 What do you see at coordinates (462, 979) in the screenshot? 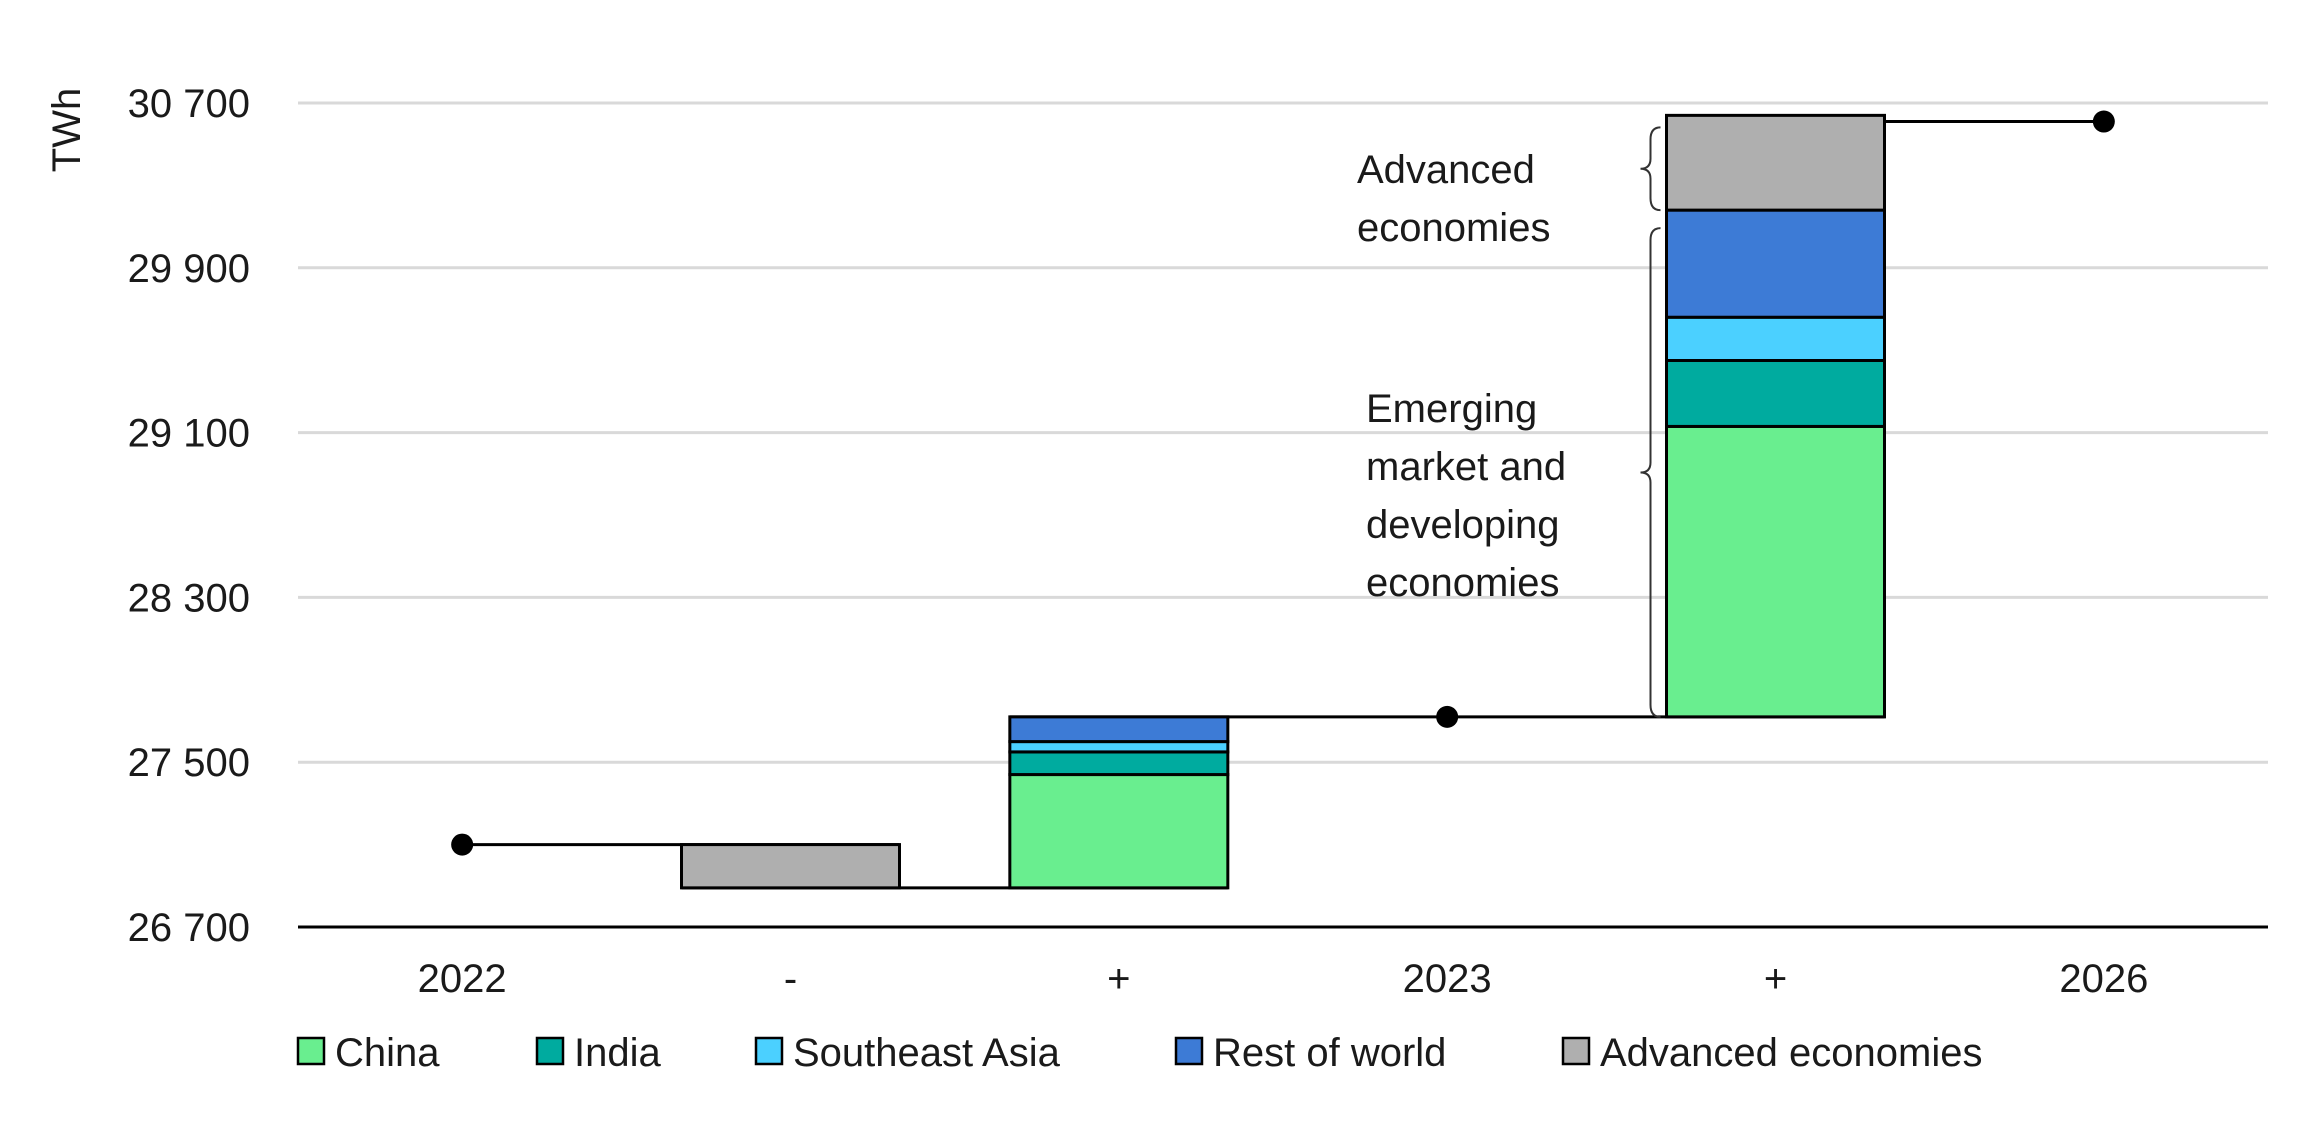
I see `x-tick-label: 2022` at bounding box center [462, 979].